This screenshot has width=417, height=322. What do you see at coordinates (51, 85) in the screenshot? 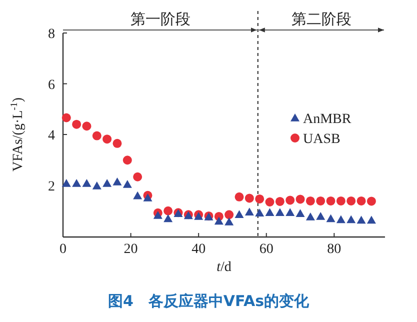
I see `y-tick-label: 6` at bounding box center [51, 85].